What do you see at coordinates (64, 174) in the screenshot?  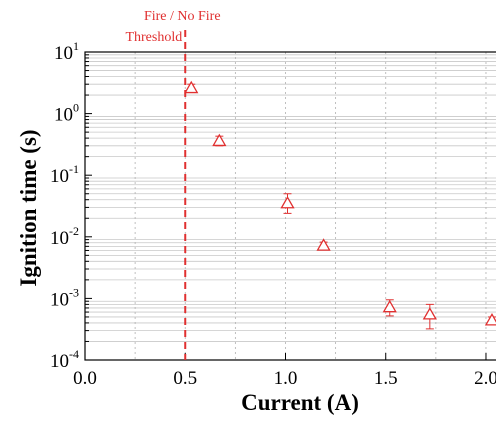 I see `y-tick-label: 10⁻¹` at bounding box center [64, 174].